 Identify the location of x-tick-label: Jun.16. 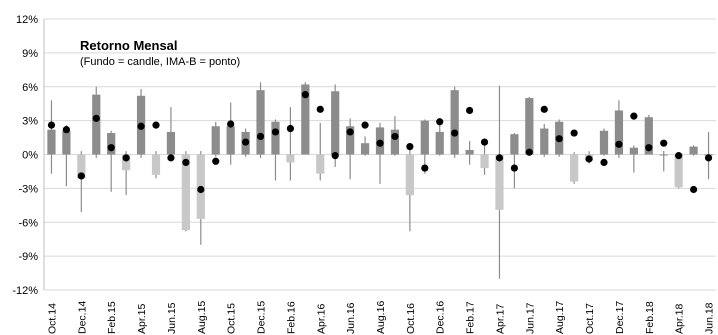
(351, 318).